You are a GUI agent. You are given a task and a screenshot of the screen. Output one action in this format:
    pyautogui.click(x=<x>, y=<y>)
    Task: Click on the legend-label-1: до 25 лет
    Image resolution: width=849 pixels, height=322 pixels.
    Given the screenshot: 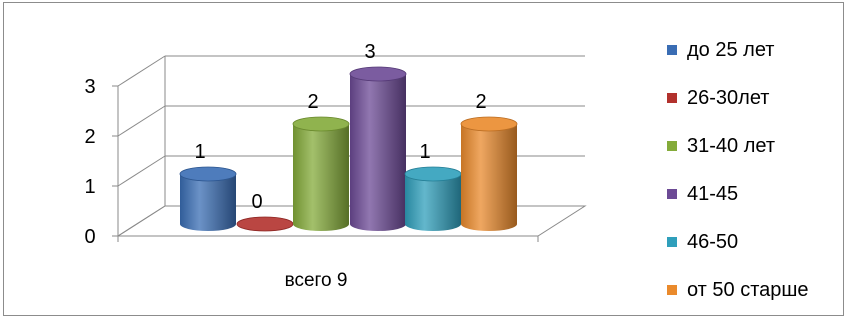 What is the action you would take?
    pyautogui.click(x=731, y=49)
    